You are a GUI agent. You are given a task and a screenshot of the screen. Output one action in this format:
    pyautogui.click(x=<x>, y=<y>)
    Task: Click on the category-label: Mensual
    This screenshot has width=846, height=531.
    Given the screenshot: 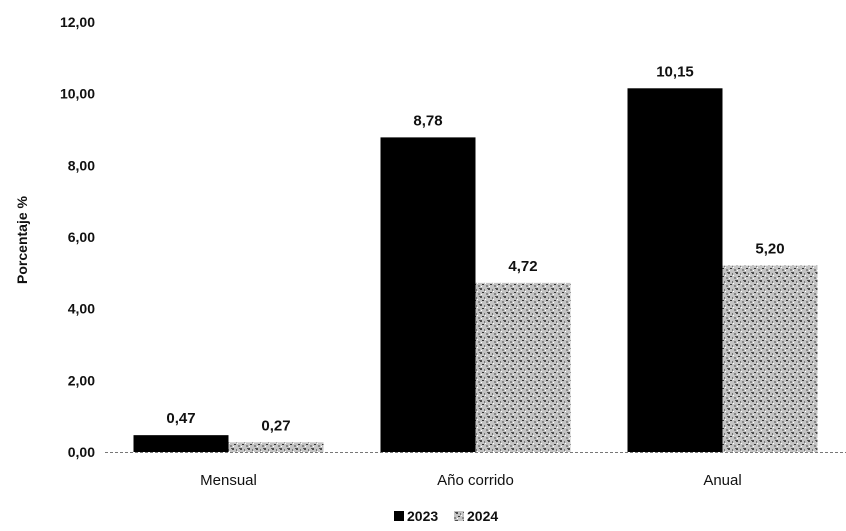 What is the action you would take?
    pyautogui.click(x=228, y=480)
    